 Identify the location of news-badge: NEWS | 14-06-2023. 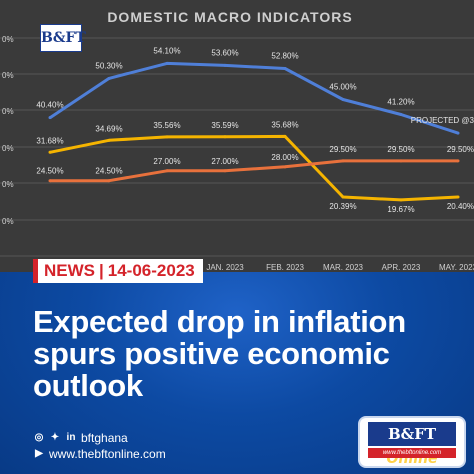
(118, 271).